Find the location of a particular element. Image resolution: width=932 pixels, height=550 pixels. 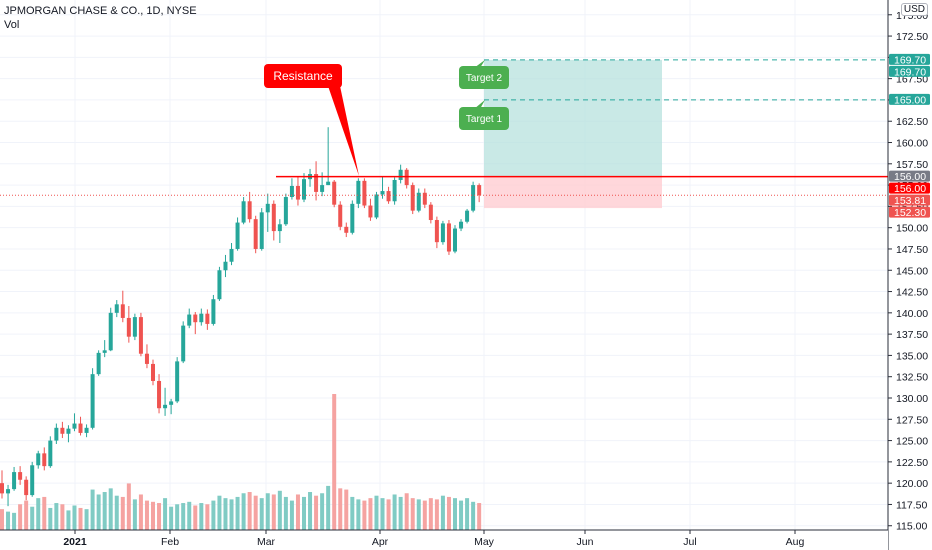

price-tick-label: 157.50 is located at coordinates (912, 165).